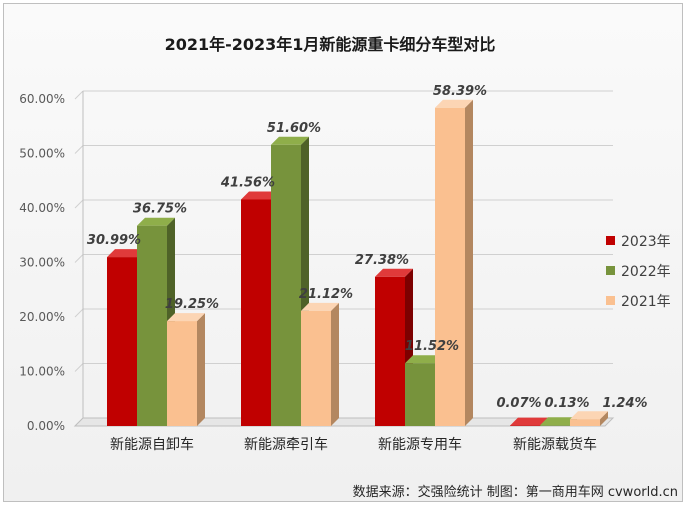  Describe the element at coordinates (432, 346) in the screenshot. I see `data-label: 11.52%` at that location.